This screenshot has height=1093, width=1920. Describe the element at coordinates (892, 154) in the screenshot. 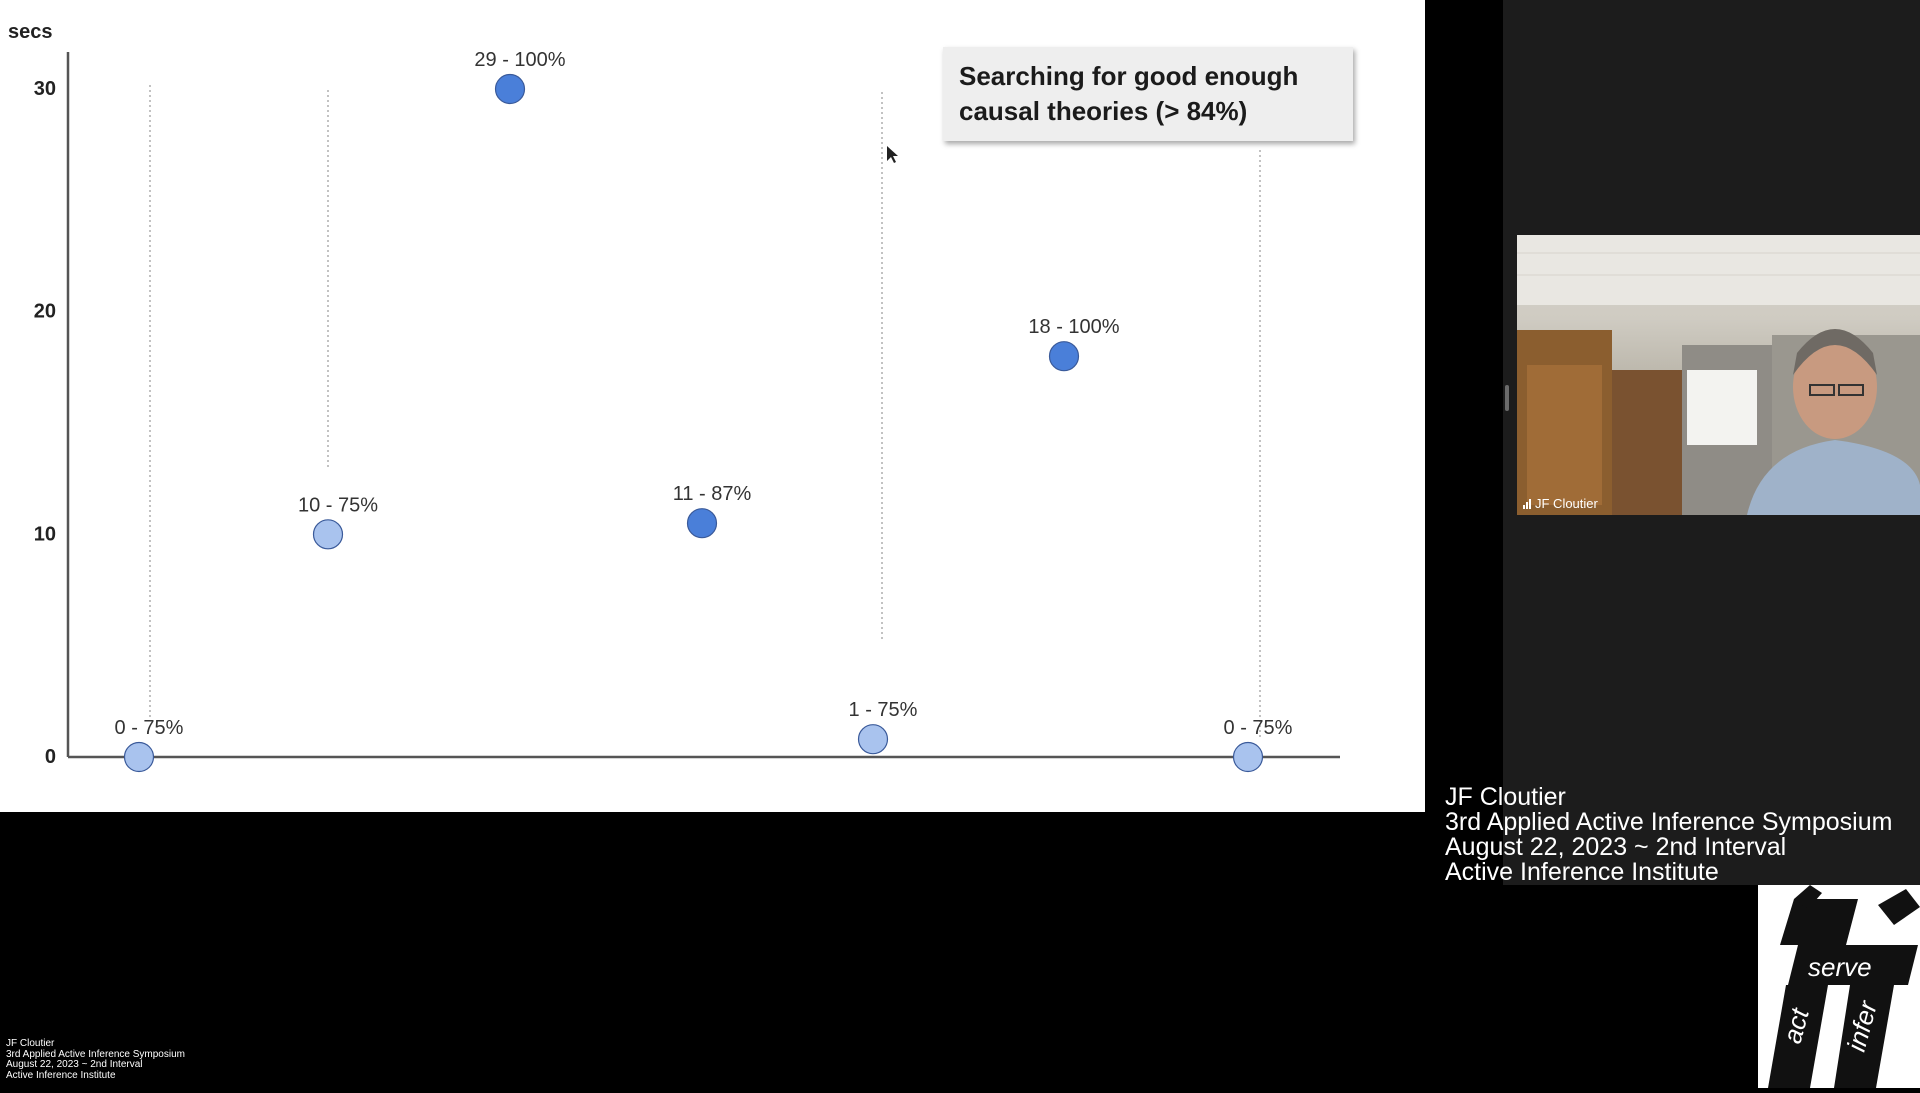

I see `mouse-pointer-icon` at that location.